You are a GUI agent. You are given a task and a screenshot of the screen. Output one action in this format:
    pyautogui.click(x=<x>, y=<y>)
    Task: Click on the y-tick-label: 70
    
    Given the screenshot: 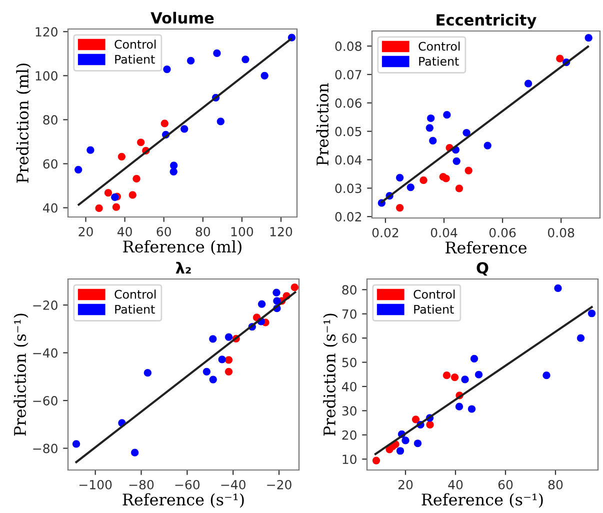 What is the action you would take?
    pyautogui.click(x=349, y=314)
    